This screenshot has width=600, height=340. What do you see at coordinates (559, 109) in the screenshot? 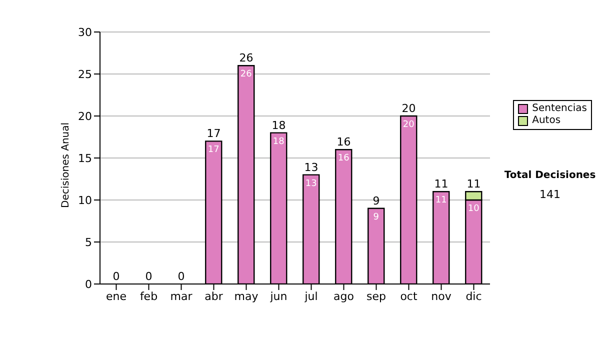
I see `legend-label: Sentencias` at bounding box center [559, 109].